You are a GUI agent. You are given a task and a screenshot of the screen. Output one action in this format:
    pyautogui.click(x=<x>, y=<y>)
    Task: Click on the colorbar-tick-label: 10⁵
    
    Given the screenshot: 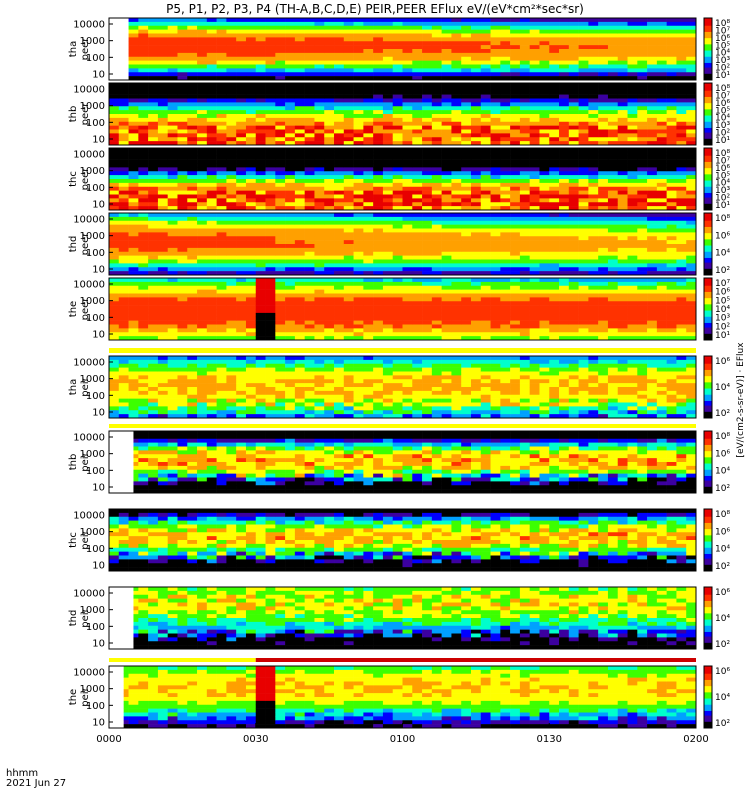 What is the action you would take?
    pyautogui.click(x=722, y=176)
    